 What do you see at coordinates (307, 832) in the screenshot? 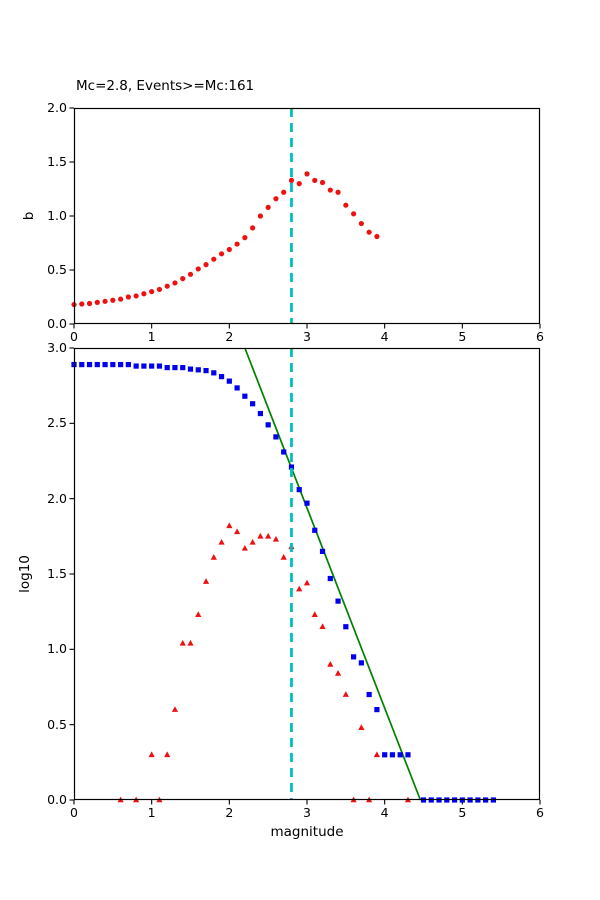
I see `x-axis-label: magnitude` at bounding box center [307, 832].